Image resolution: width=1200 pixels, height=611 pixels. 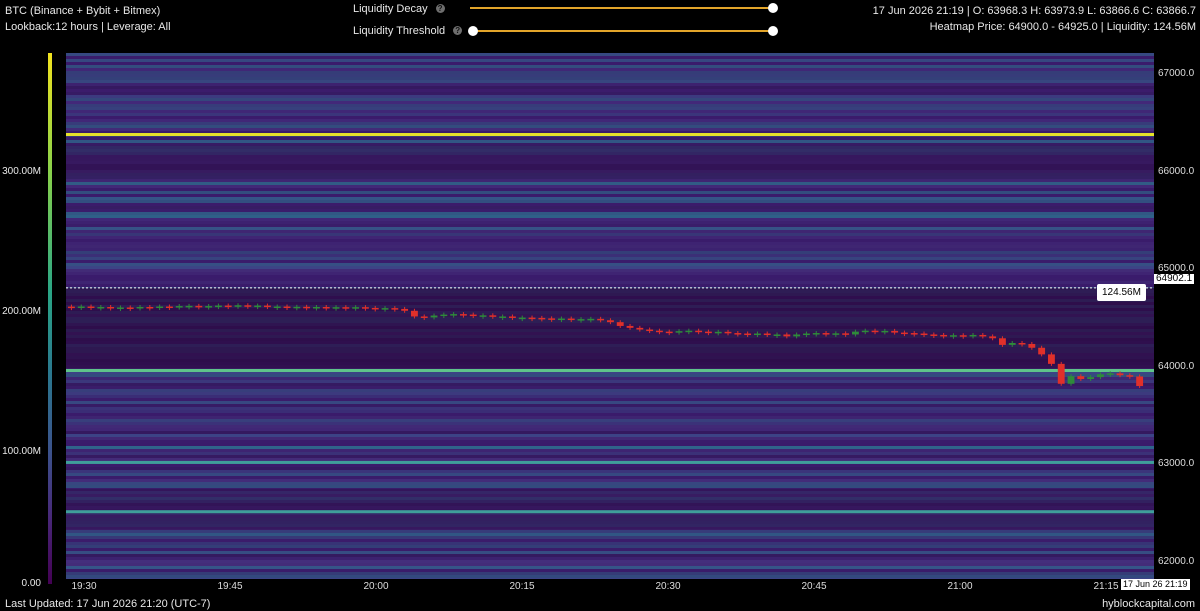 What do you see at coordinates (610, 162) in the screenshot?
I see `low-liquidity-zone` at bounding box center [610, 162].